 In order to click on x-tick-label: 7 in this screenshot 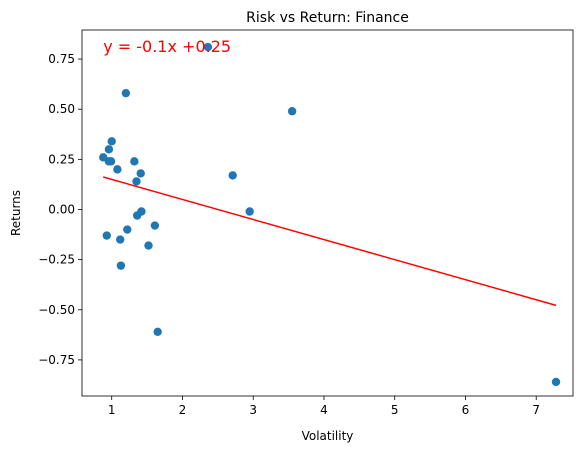, I will do `click(536, 410)`.